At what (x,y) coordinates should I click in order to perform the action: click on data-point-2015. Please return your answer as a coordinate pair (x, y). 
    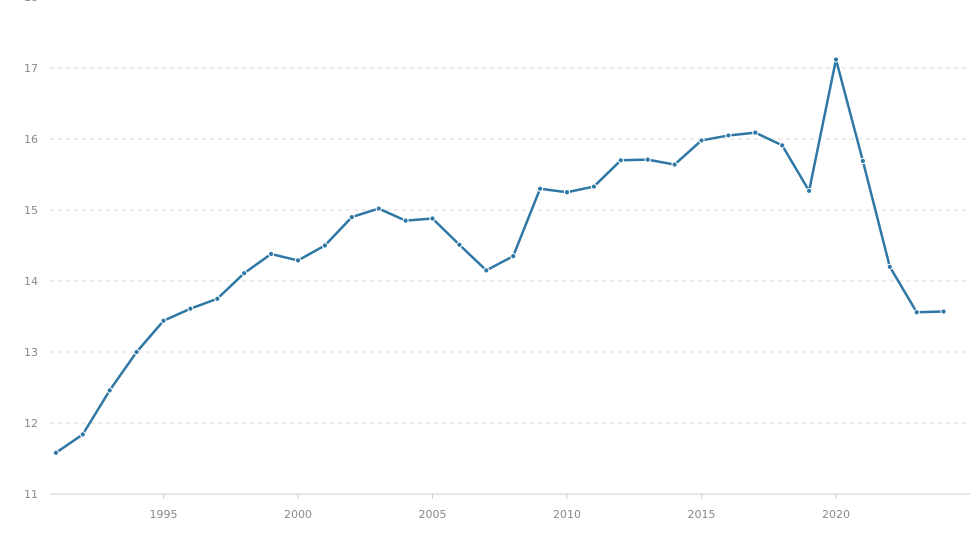
    Looking at the image, I should click on (701, 140).